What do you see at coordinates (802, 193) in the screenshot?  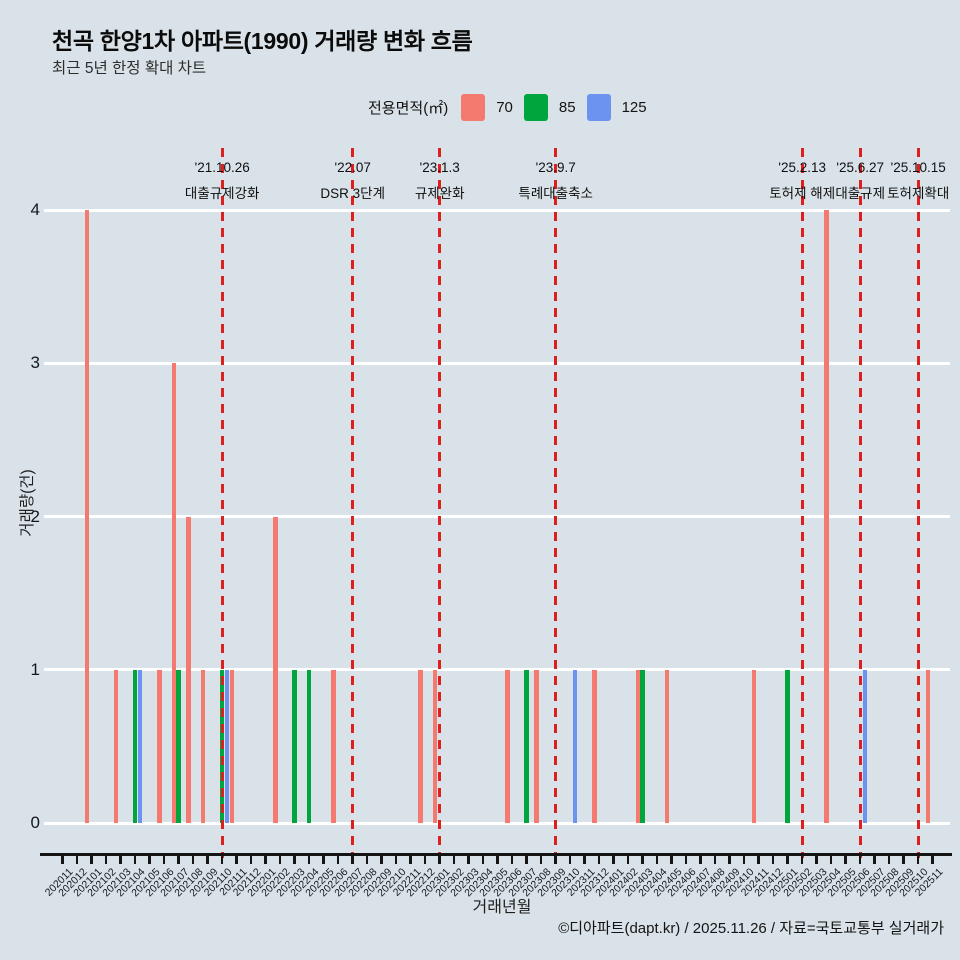 I see `event-label-4: 토허제 해제` at bounding box center [802, 193].